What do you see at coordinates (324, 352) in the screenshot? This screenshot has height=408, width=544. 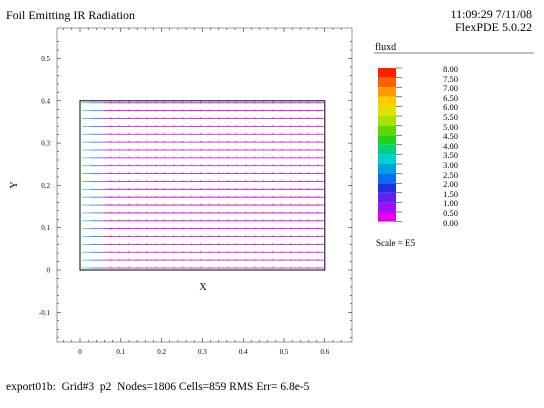 I see `x-tick-label: 0.6` at bounding box center [324, 352].